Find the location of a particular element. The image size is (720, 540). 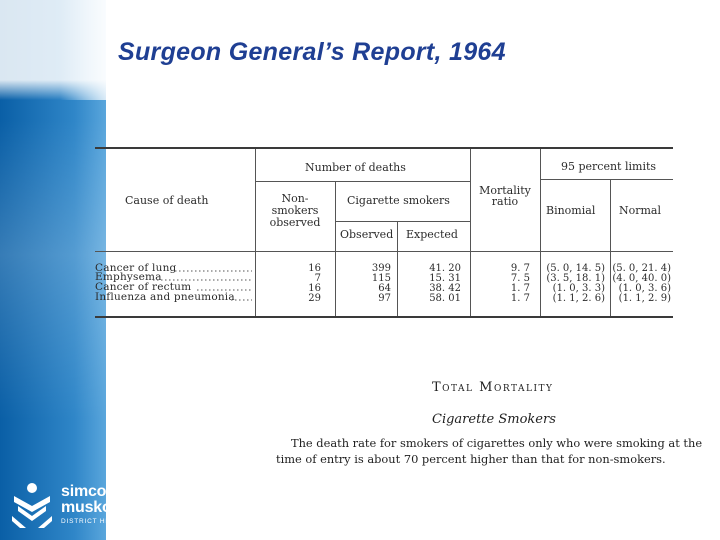

cell-mortality-ratio: 7. 5 is located at coordinates (520, 278).